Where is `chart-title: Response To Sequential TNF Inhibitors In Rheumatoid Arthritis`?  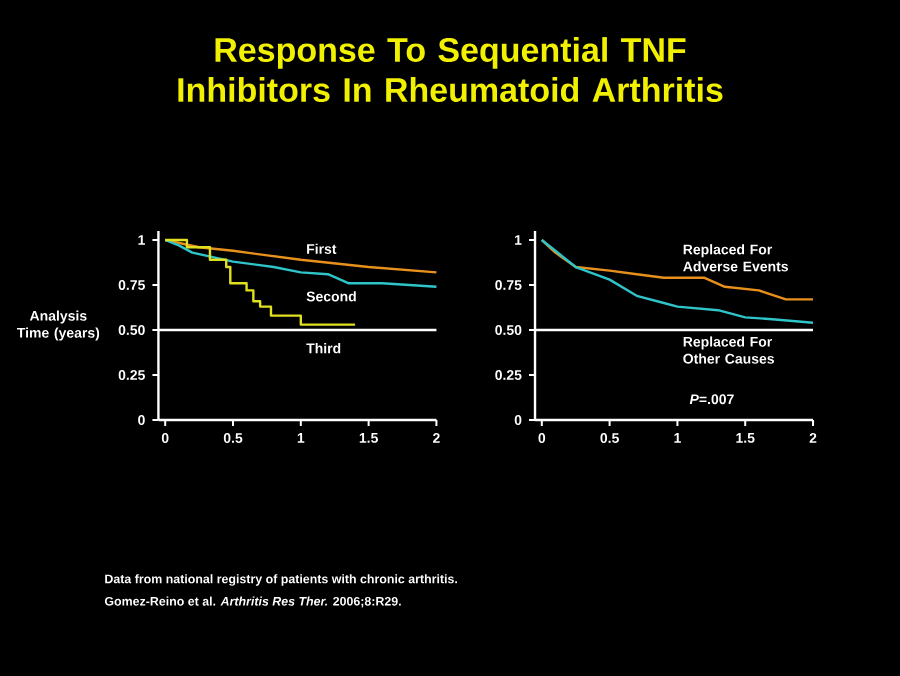
chart-title: Response To Sequential TNF Inhibitors In Rheumatoid Arthritis is located at coordinates (450, 70).